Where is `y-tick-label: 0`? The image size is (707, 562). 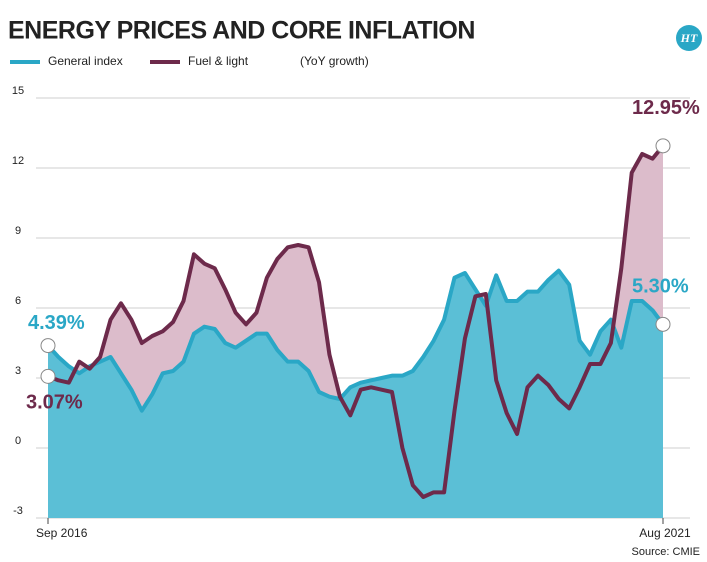 y-tick-label: 0 is located at coordinates (18, 441).